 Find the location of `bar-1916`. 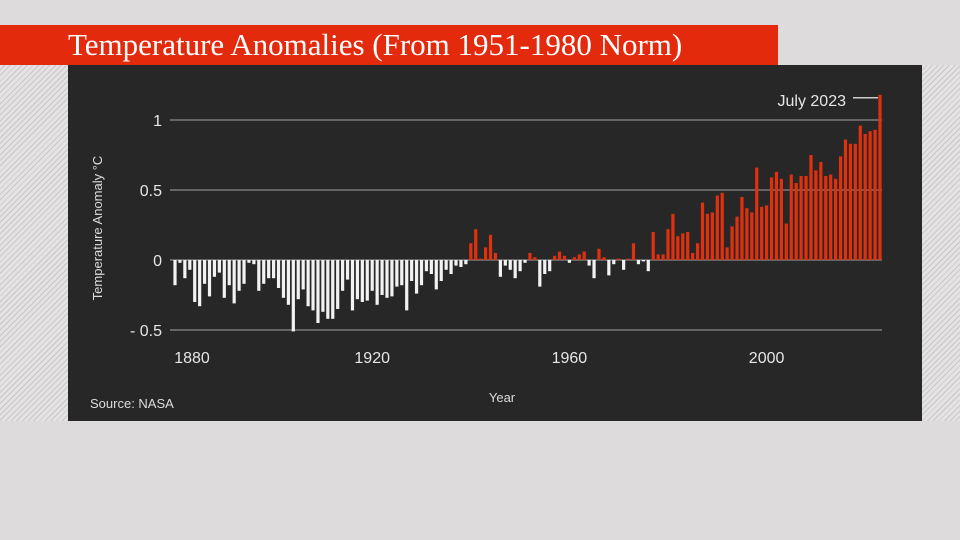

bar-1916 is located at coordinates (352, 285).